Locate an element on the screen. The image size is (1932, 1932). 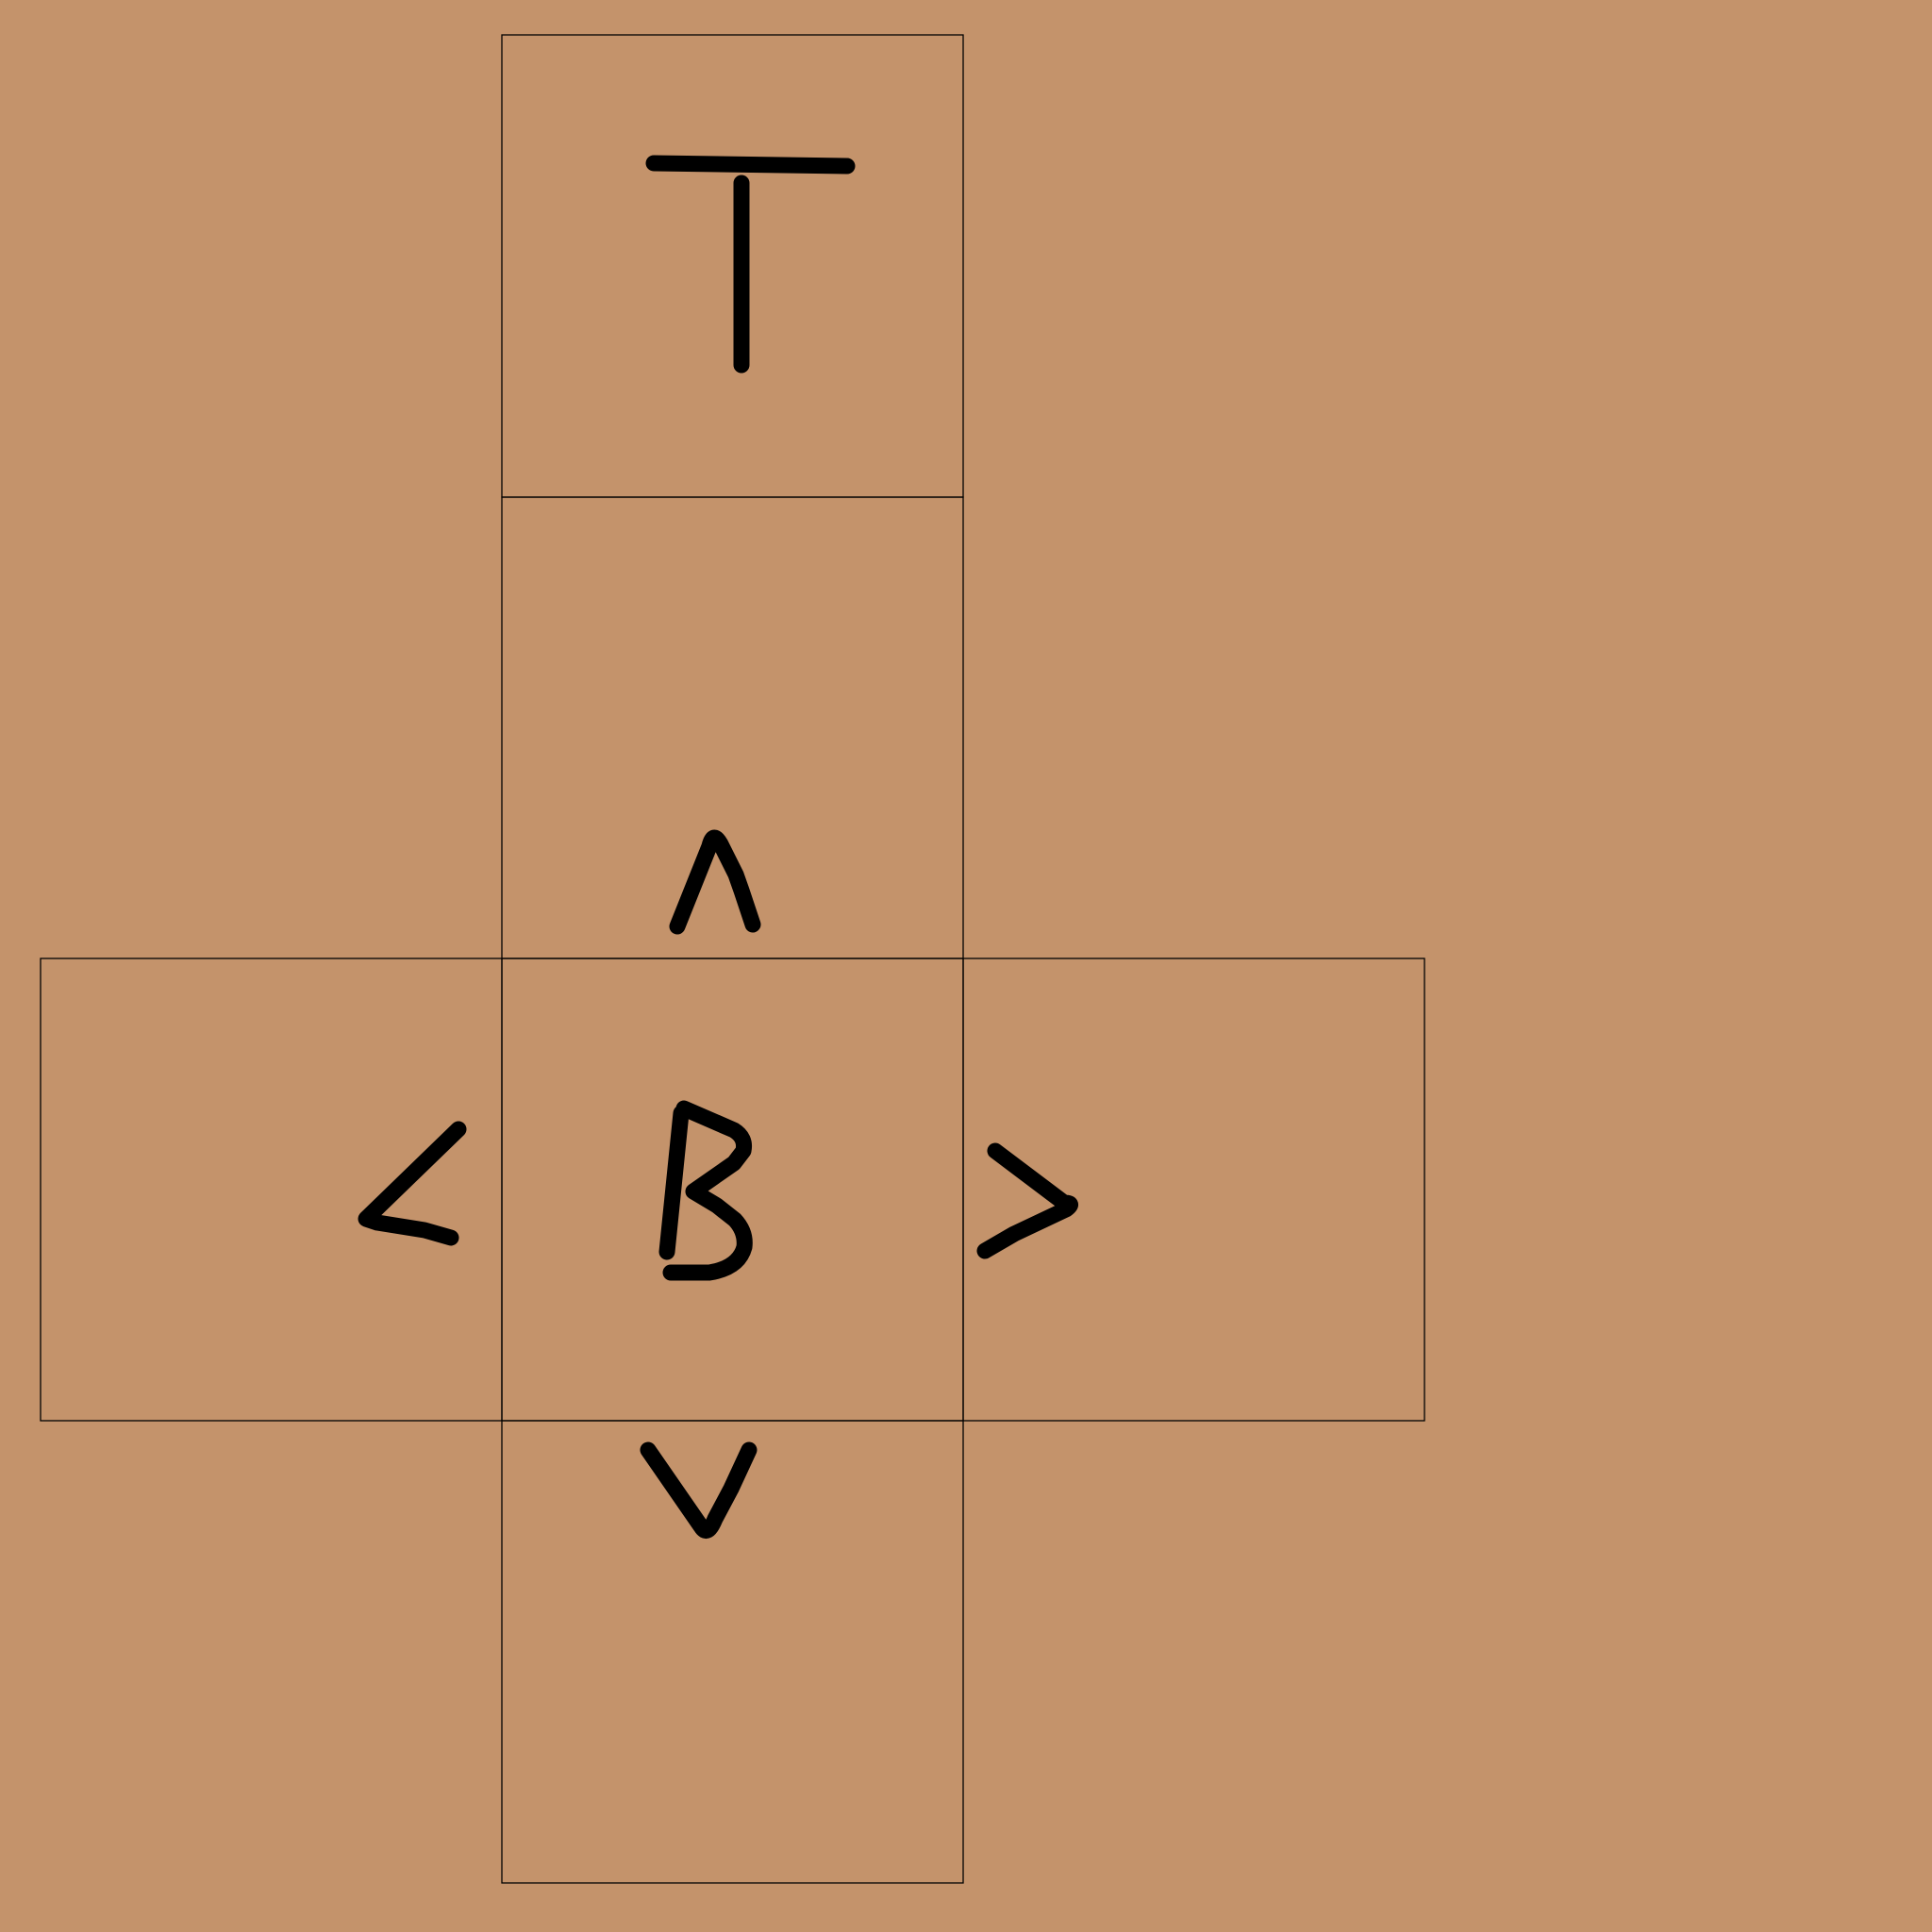
cell-right is located at coordinates (1194, 1190).